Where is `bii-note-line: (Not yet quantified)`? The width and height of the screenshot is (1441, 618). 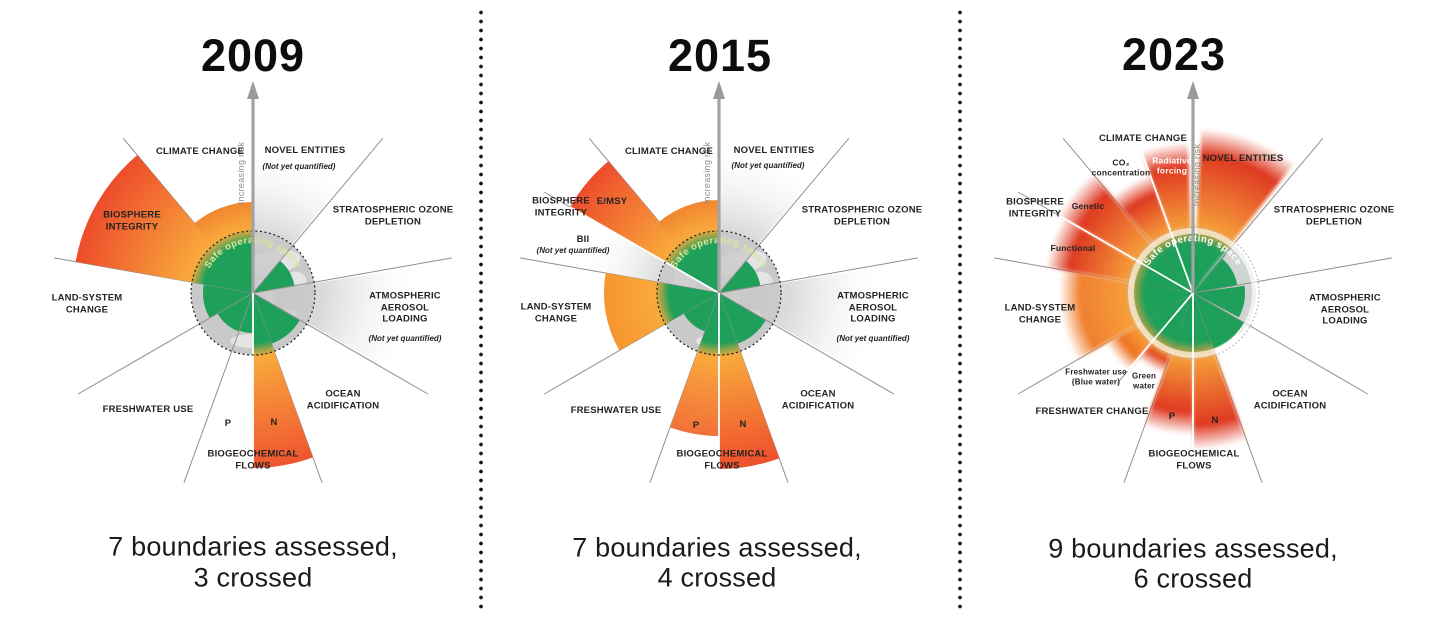 bii-note-line: (Not yet quantified) is located at coordinates (573, 251).